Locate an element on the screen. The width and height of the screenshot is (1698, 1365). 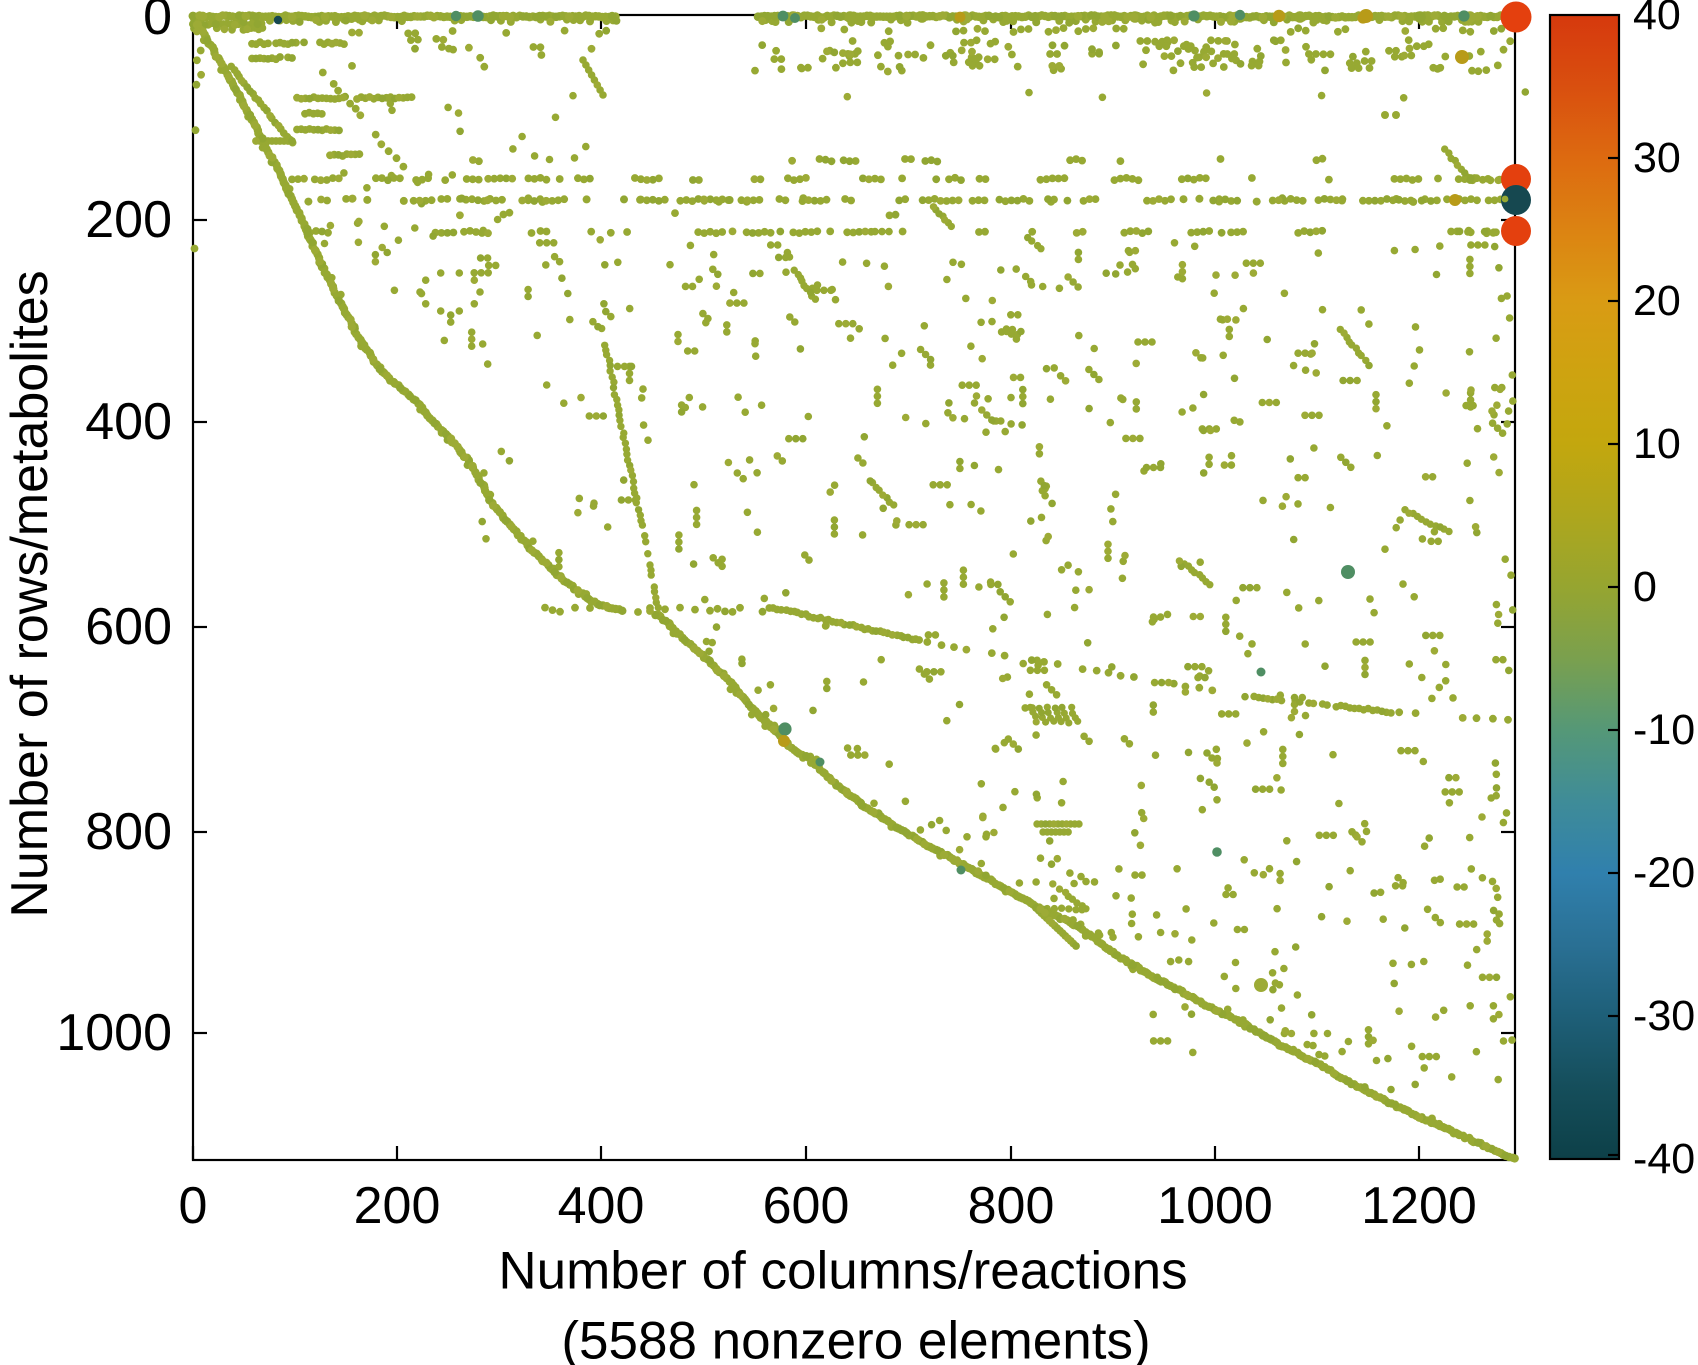
svg-text: -40 is located at coordinates (1664, 1159).